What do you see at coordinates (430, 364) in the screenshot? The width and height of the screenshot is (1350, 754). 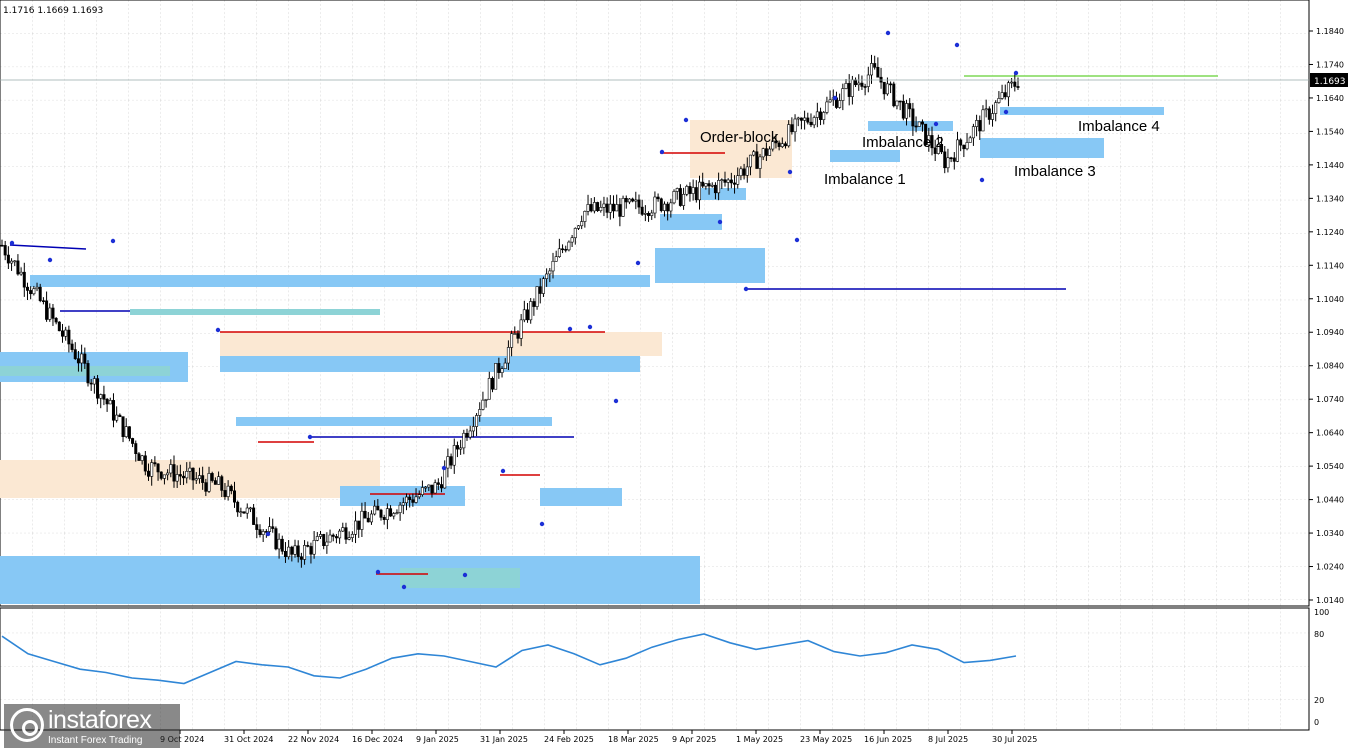 I see `imbalance-zone-mid` at bounding box center [430, 364].